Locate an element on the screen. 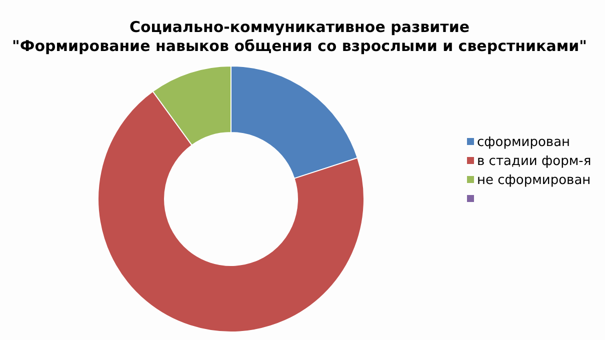  chart-title: Социально-коммуникативное развитие "Формирование навыков общения со взрослыми и сверстниками" is located at coordinates (299, 36).